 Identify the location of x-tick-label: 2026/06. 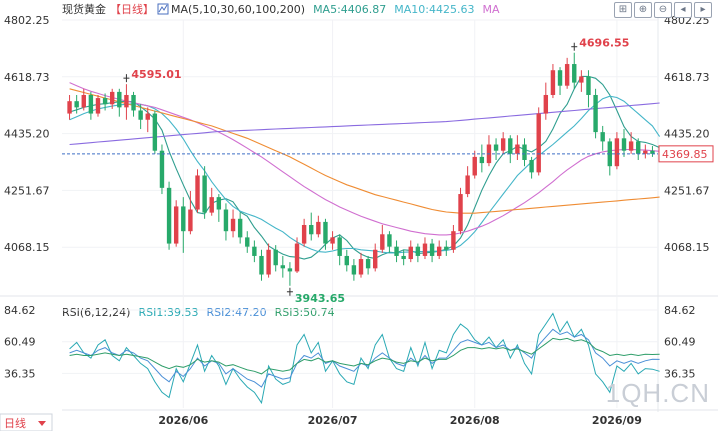
(183, 420).